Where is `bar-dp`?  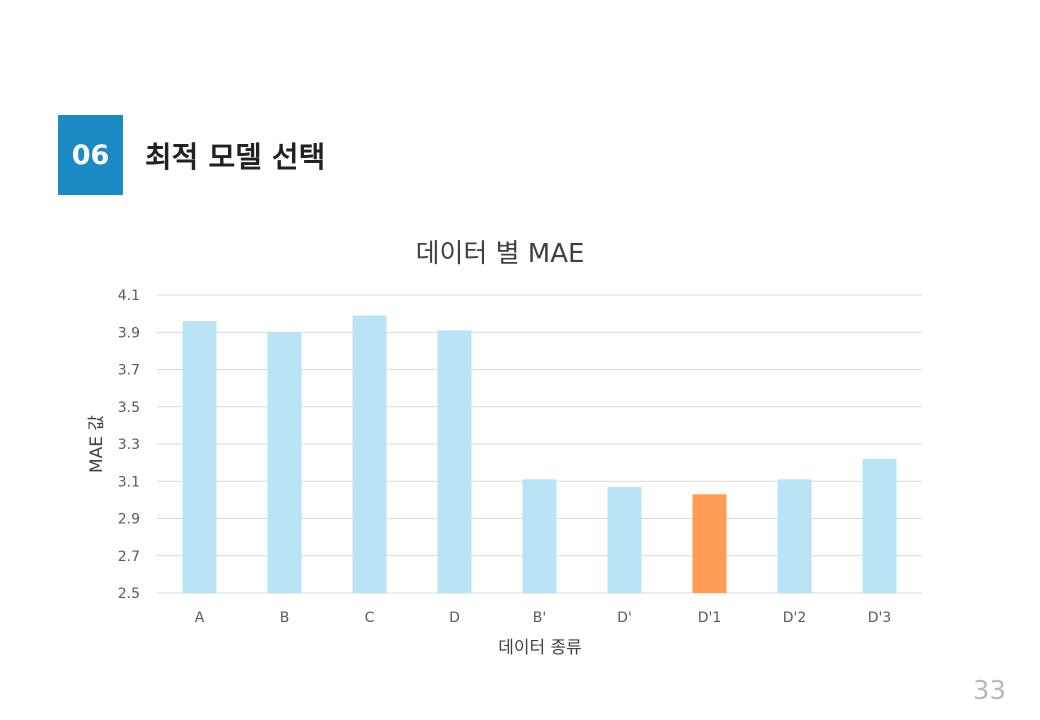 bar-dp is located at coordinates (624, 539).